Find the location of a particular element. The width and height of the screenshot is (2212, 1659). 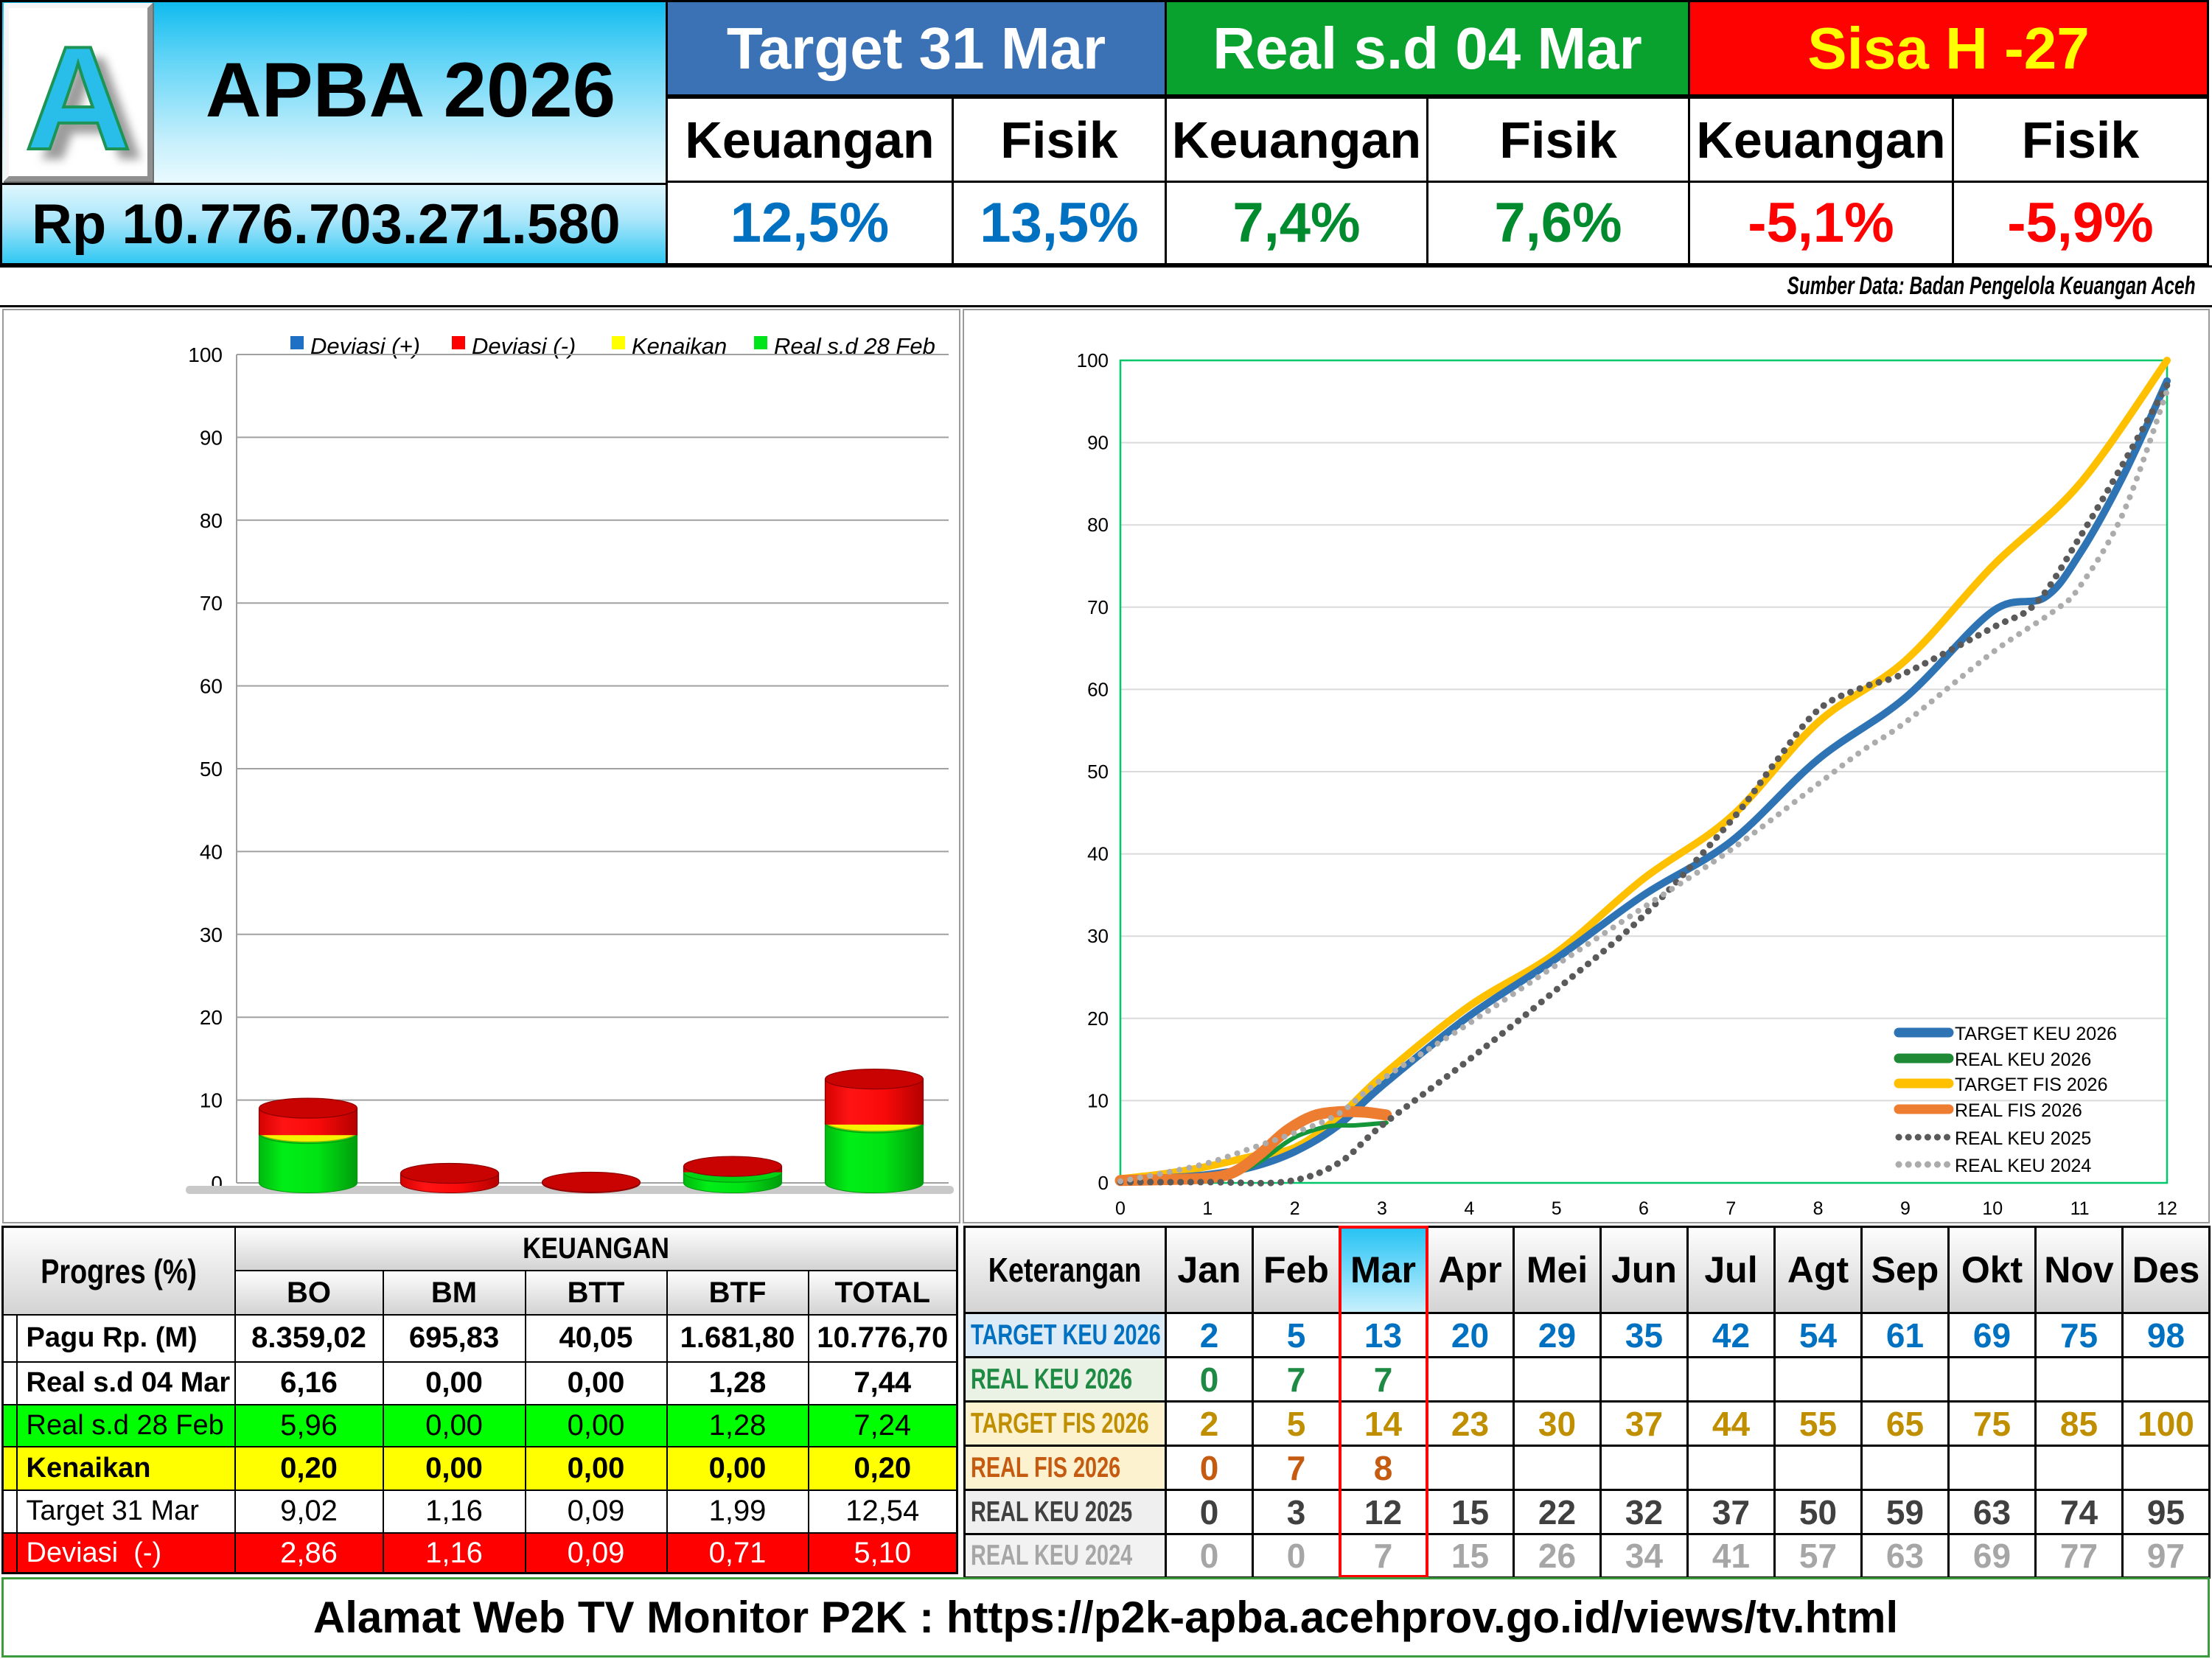

svg-text: 7 is located at coordinates (1731, 1208).